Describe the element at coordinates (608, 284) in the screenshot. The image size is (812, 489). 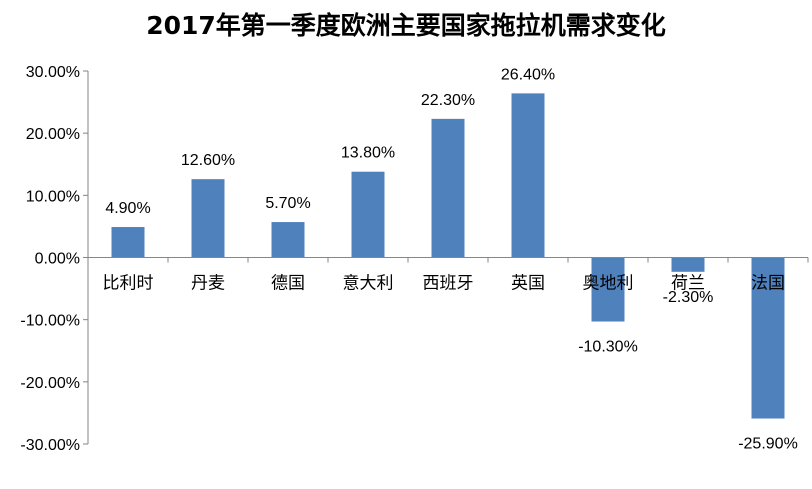
I see `category-label: 奥地利` at that location.